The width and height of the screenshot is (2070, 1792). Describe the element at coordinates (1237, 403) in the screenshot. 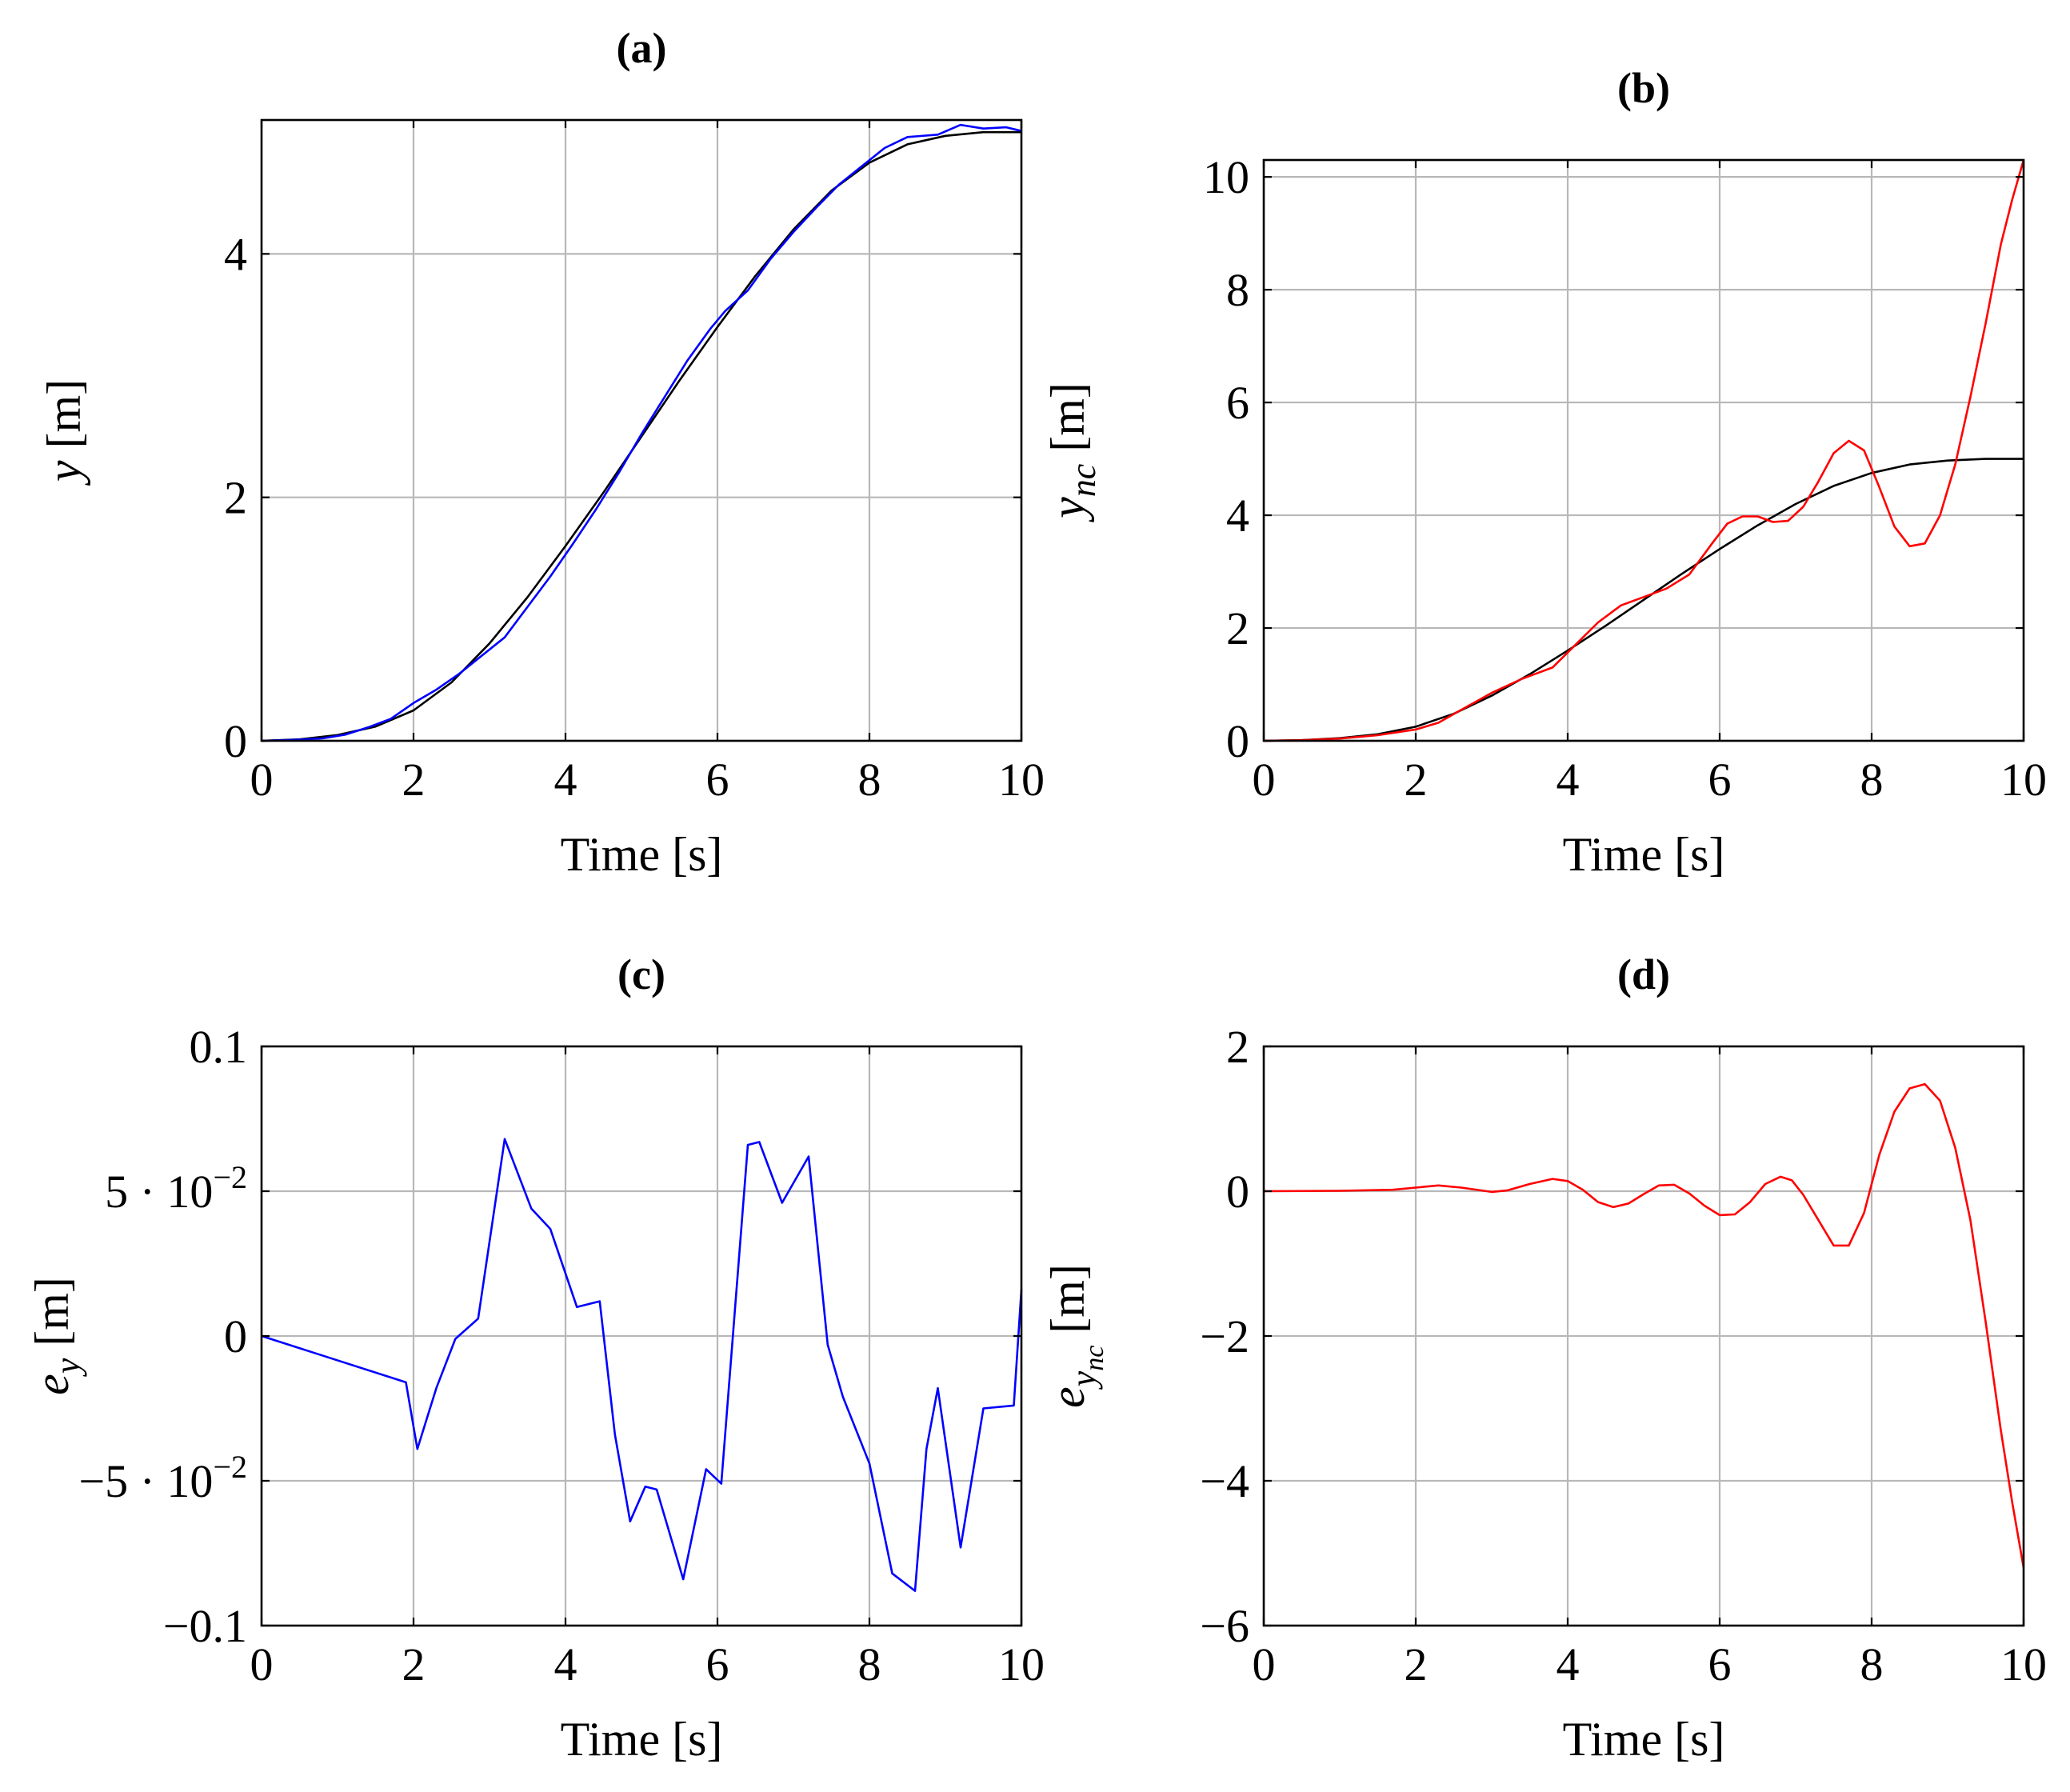

I see `y-tick-label: 6` at that location.